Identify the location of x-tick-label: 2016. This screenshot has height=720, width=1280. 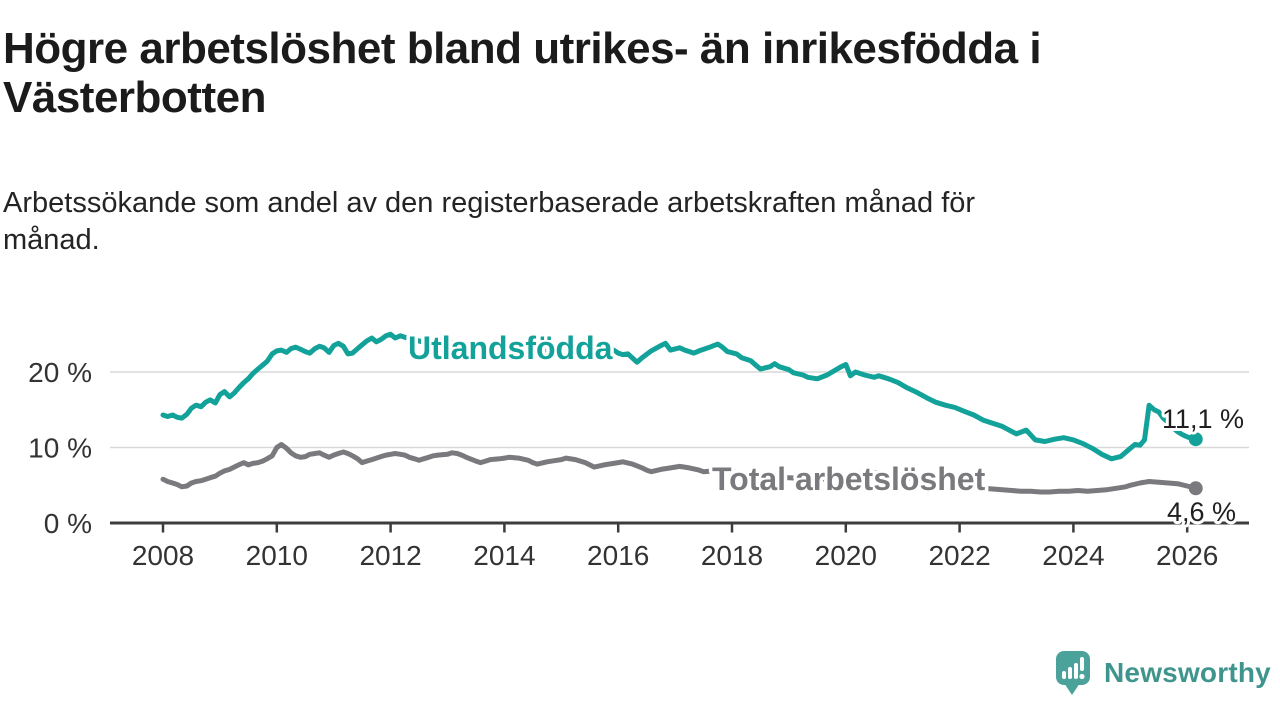
(618, 555).